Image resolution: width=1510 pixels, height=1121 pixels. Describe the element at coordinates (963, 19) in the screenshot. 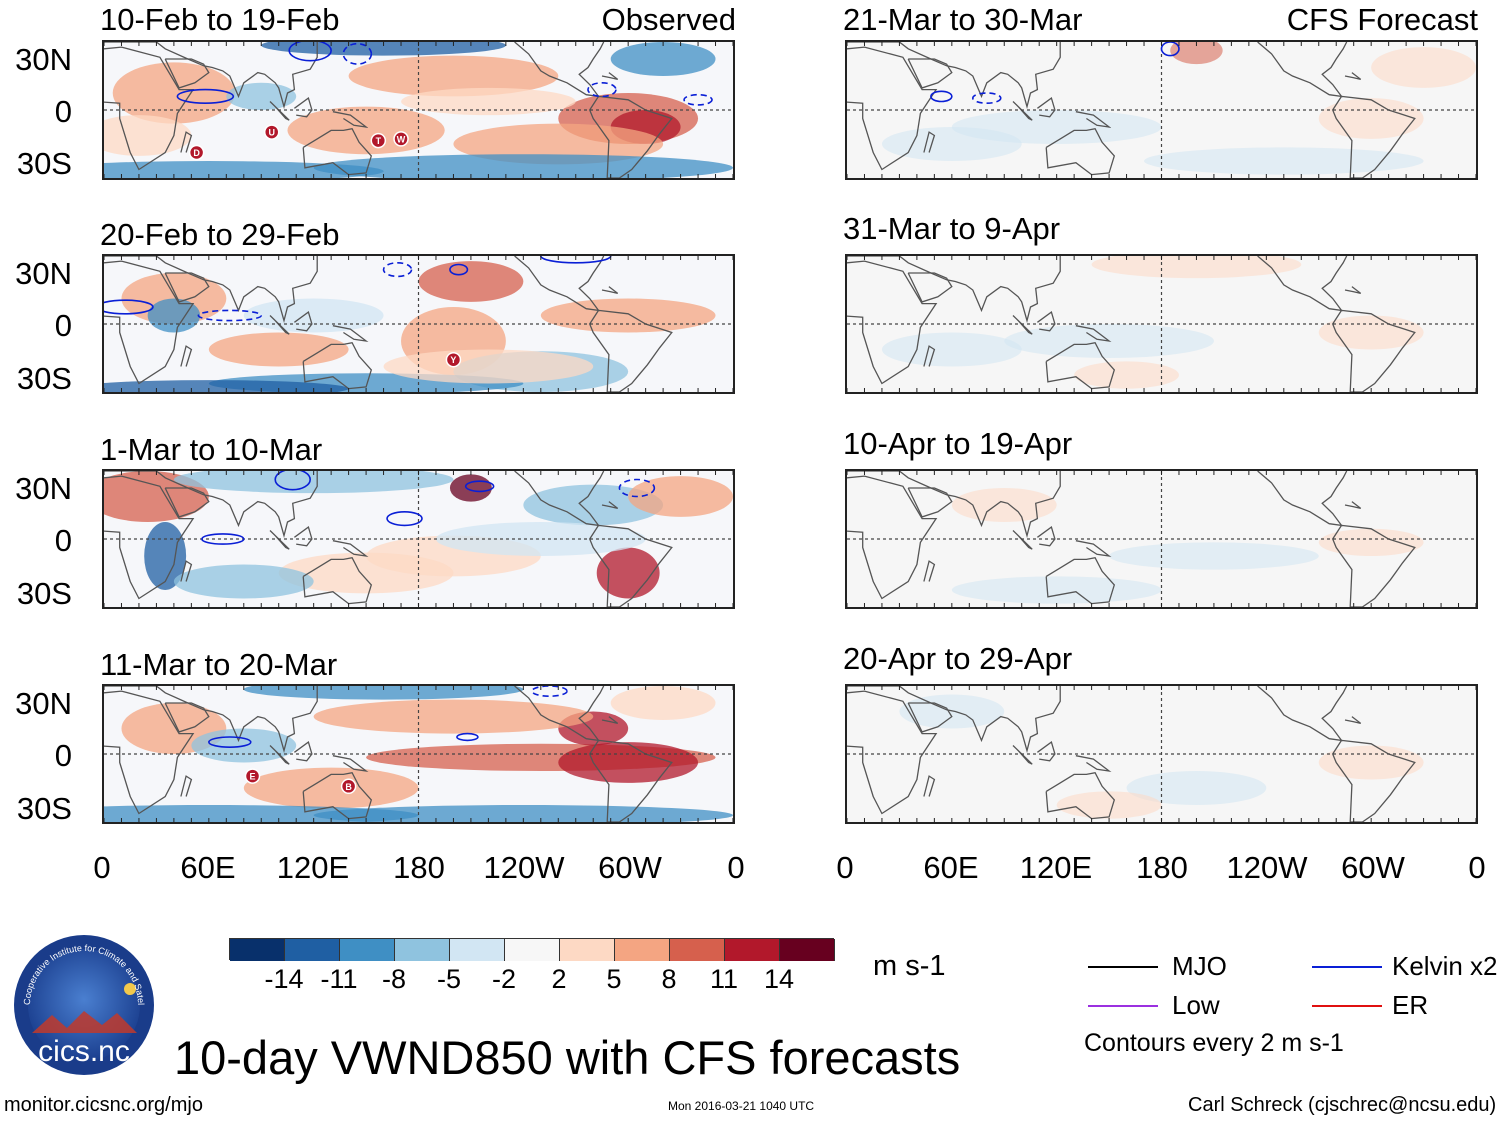

I see `fc-panel-1-title: 21-Mar to 30-Mar` at that location.